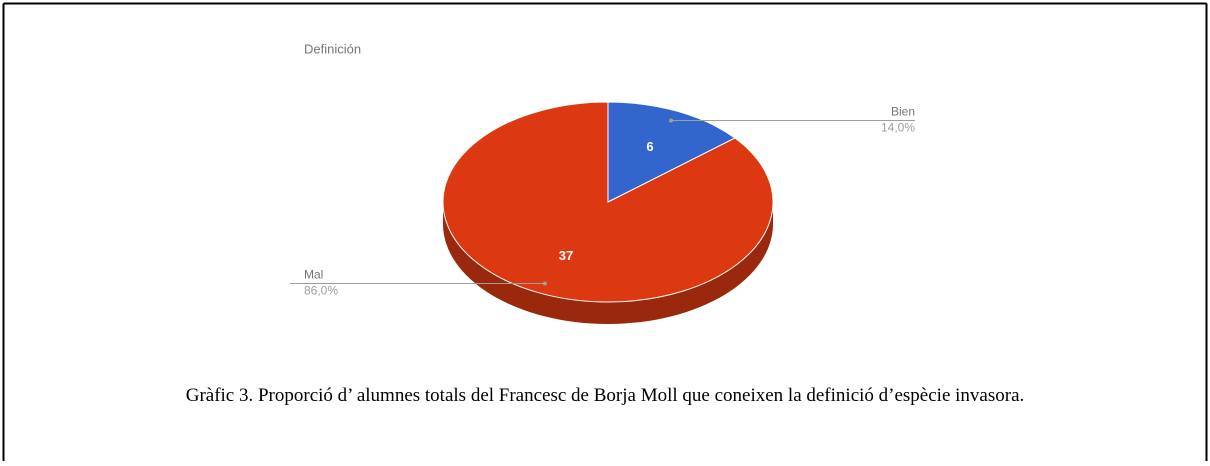 The height and width of the screenshot is (466, 1210). Describe the element at coordinates (649, 146) in the screenshot. I see `slice-label: 6` at that location.